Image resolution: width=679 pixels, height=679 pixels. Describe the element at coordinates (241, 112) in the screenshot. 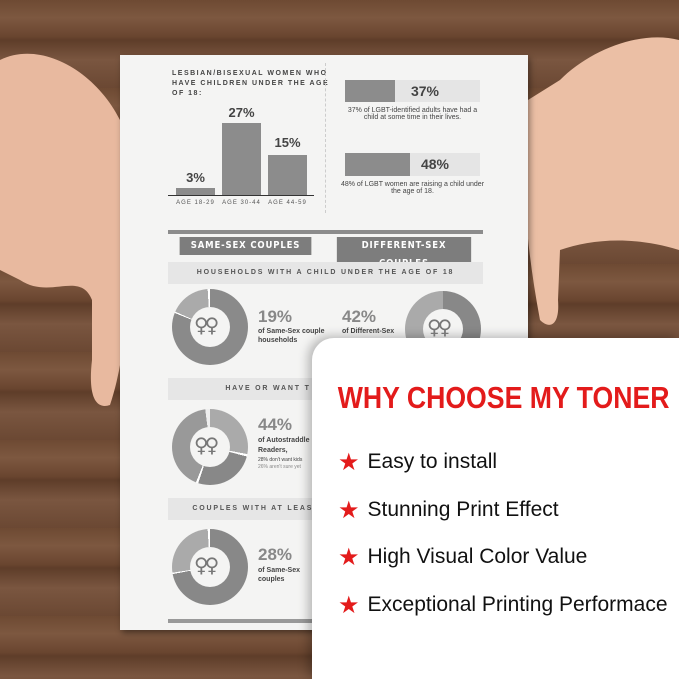

I see `bar-label: 27%` at that location.